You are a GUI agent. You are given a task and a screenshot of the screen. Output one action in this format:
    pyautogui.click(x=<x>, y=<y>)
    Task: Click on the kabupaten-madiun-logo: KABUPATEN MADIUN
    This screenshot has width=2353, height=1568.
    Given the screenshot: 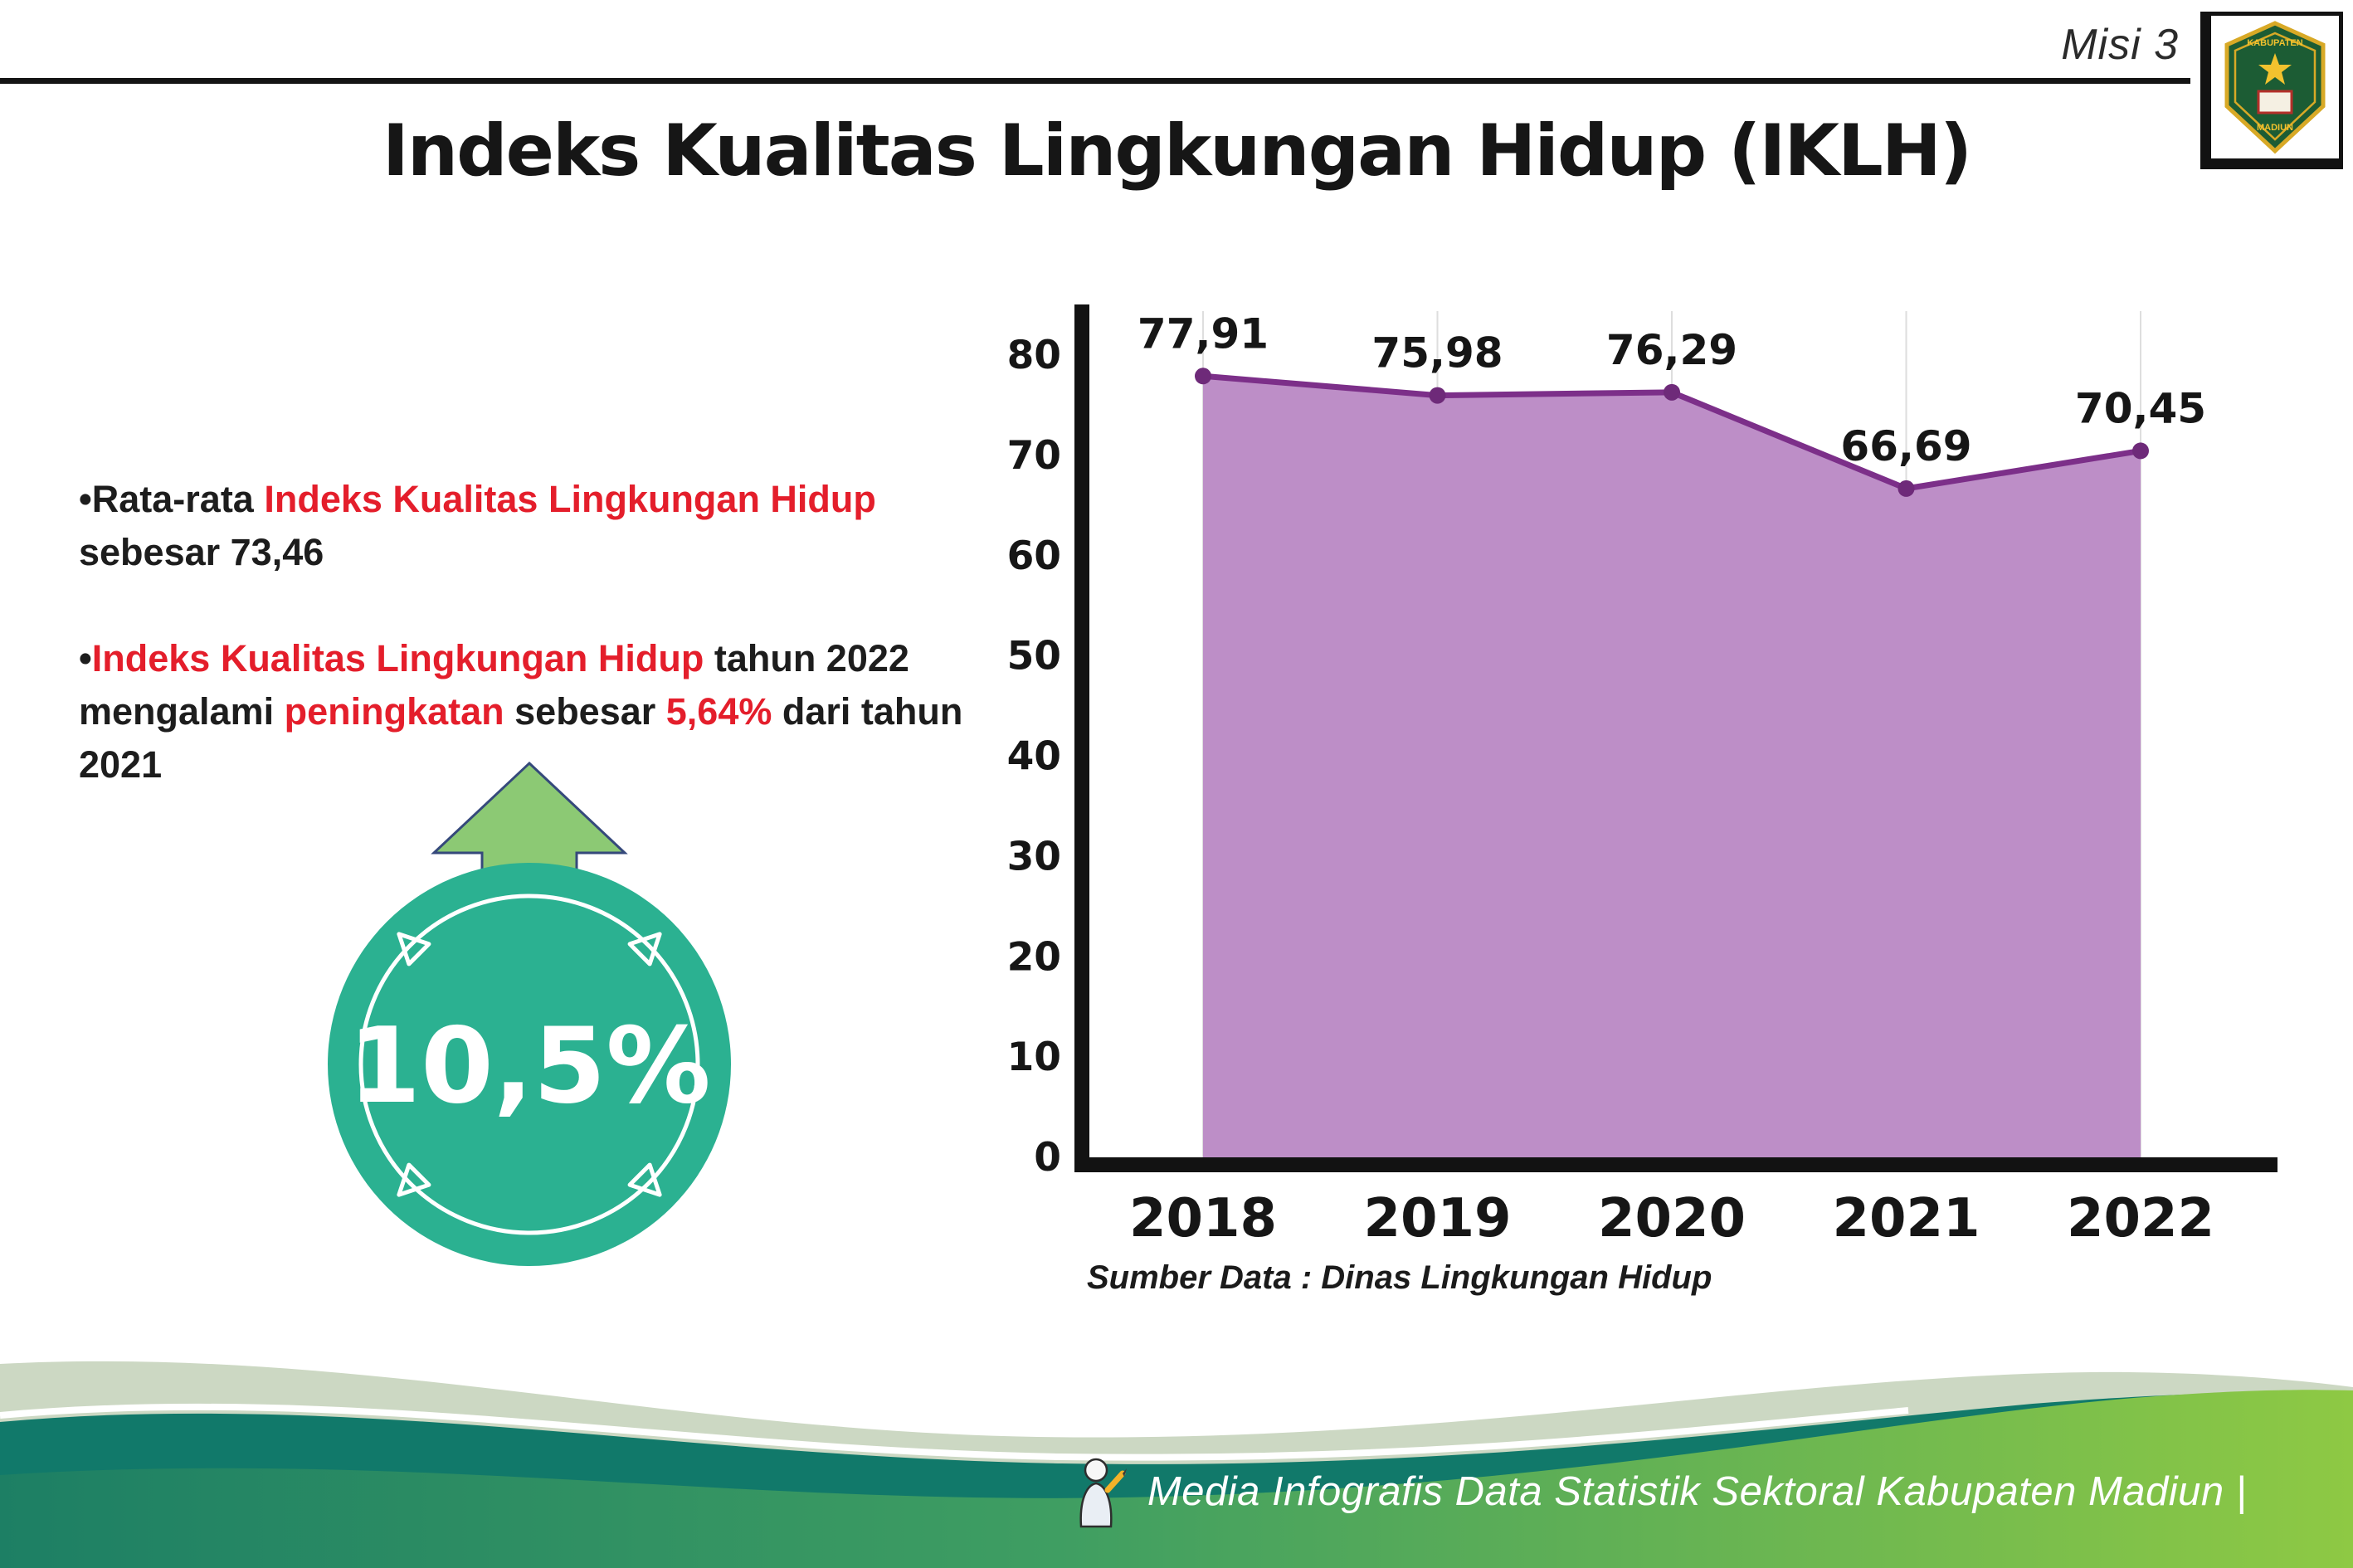 What is the action you would take?
    pyautogui.click(x=2271, y=90)
    